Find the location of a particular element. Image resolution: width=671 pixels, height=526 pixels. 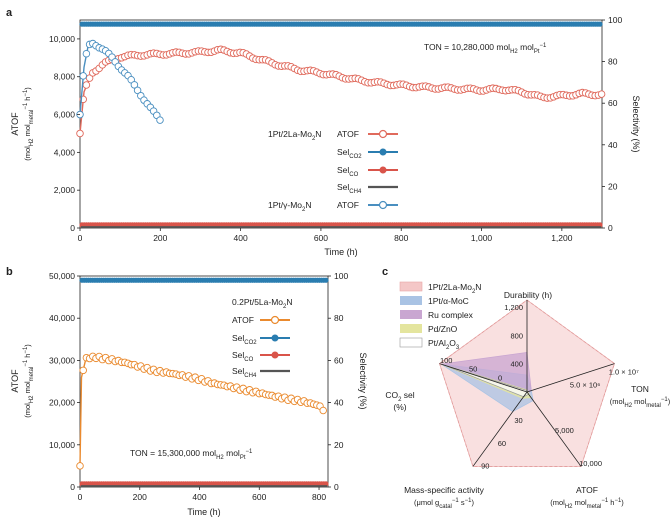

legend-b-atof-label: ATOF is located at coordinates (243, 320).